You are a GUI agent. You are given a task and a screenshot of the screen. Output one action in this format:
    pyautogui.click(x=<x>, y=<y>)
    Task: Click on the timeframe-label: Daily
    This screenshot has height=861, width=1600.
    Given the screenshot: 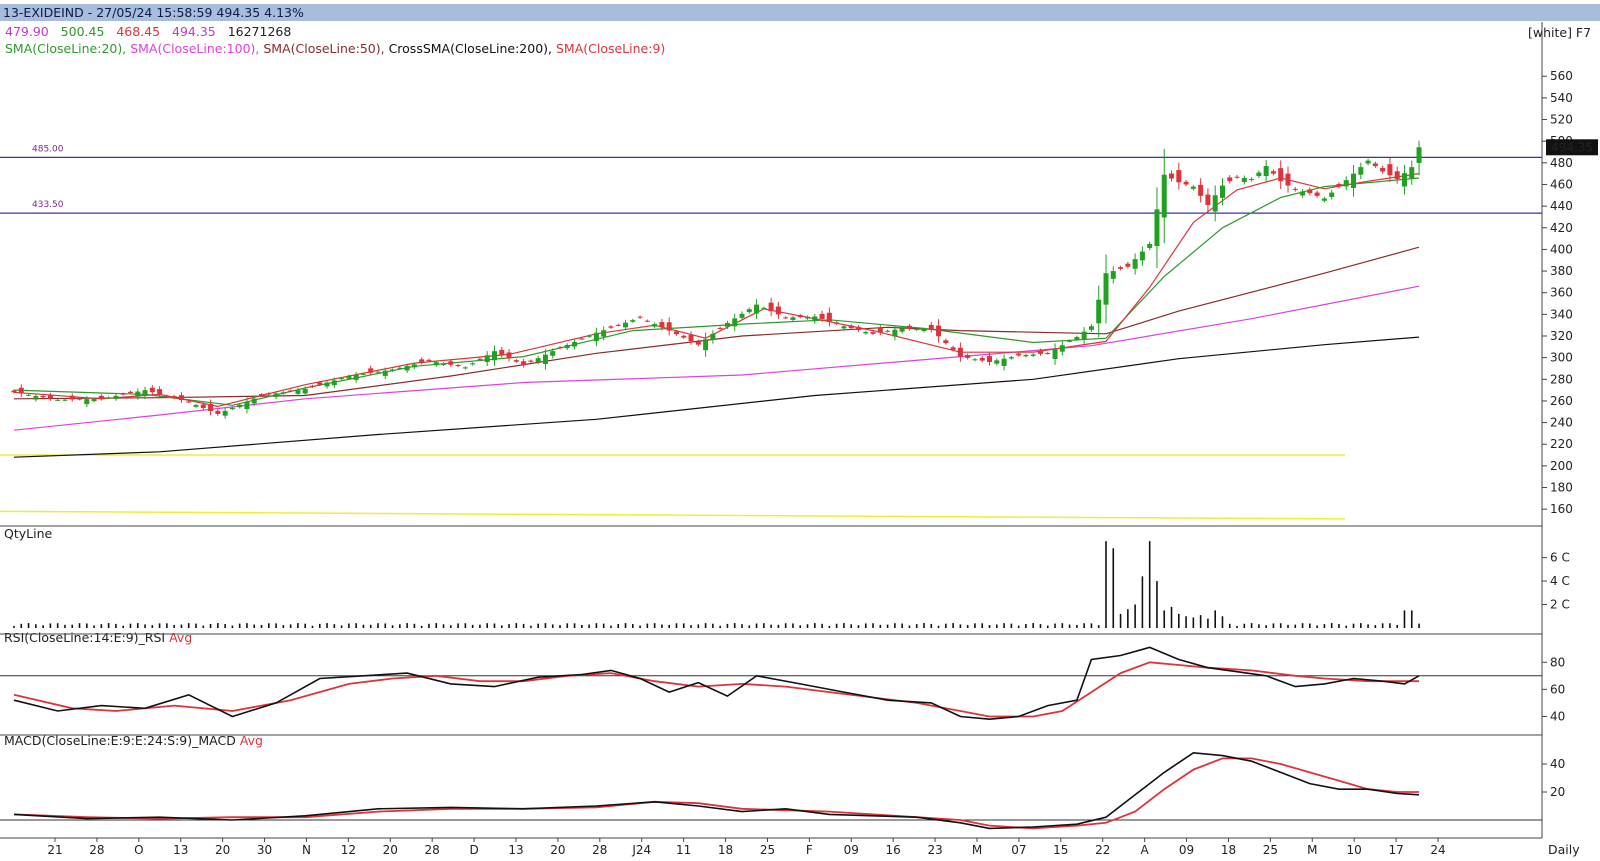 What is the action you would take?
    pyautogui.click(x=1564, y=849)
    